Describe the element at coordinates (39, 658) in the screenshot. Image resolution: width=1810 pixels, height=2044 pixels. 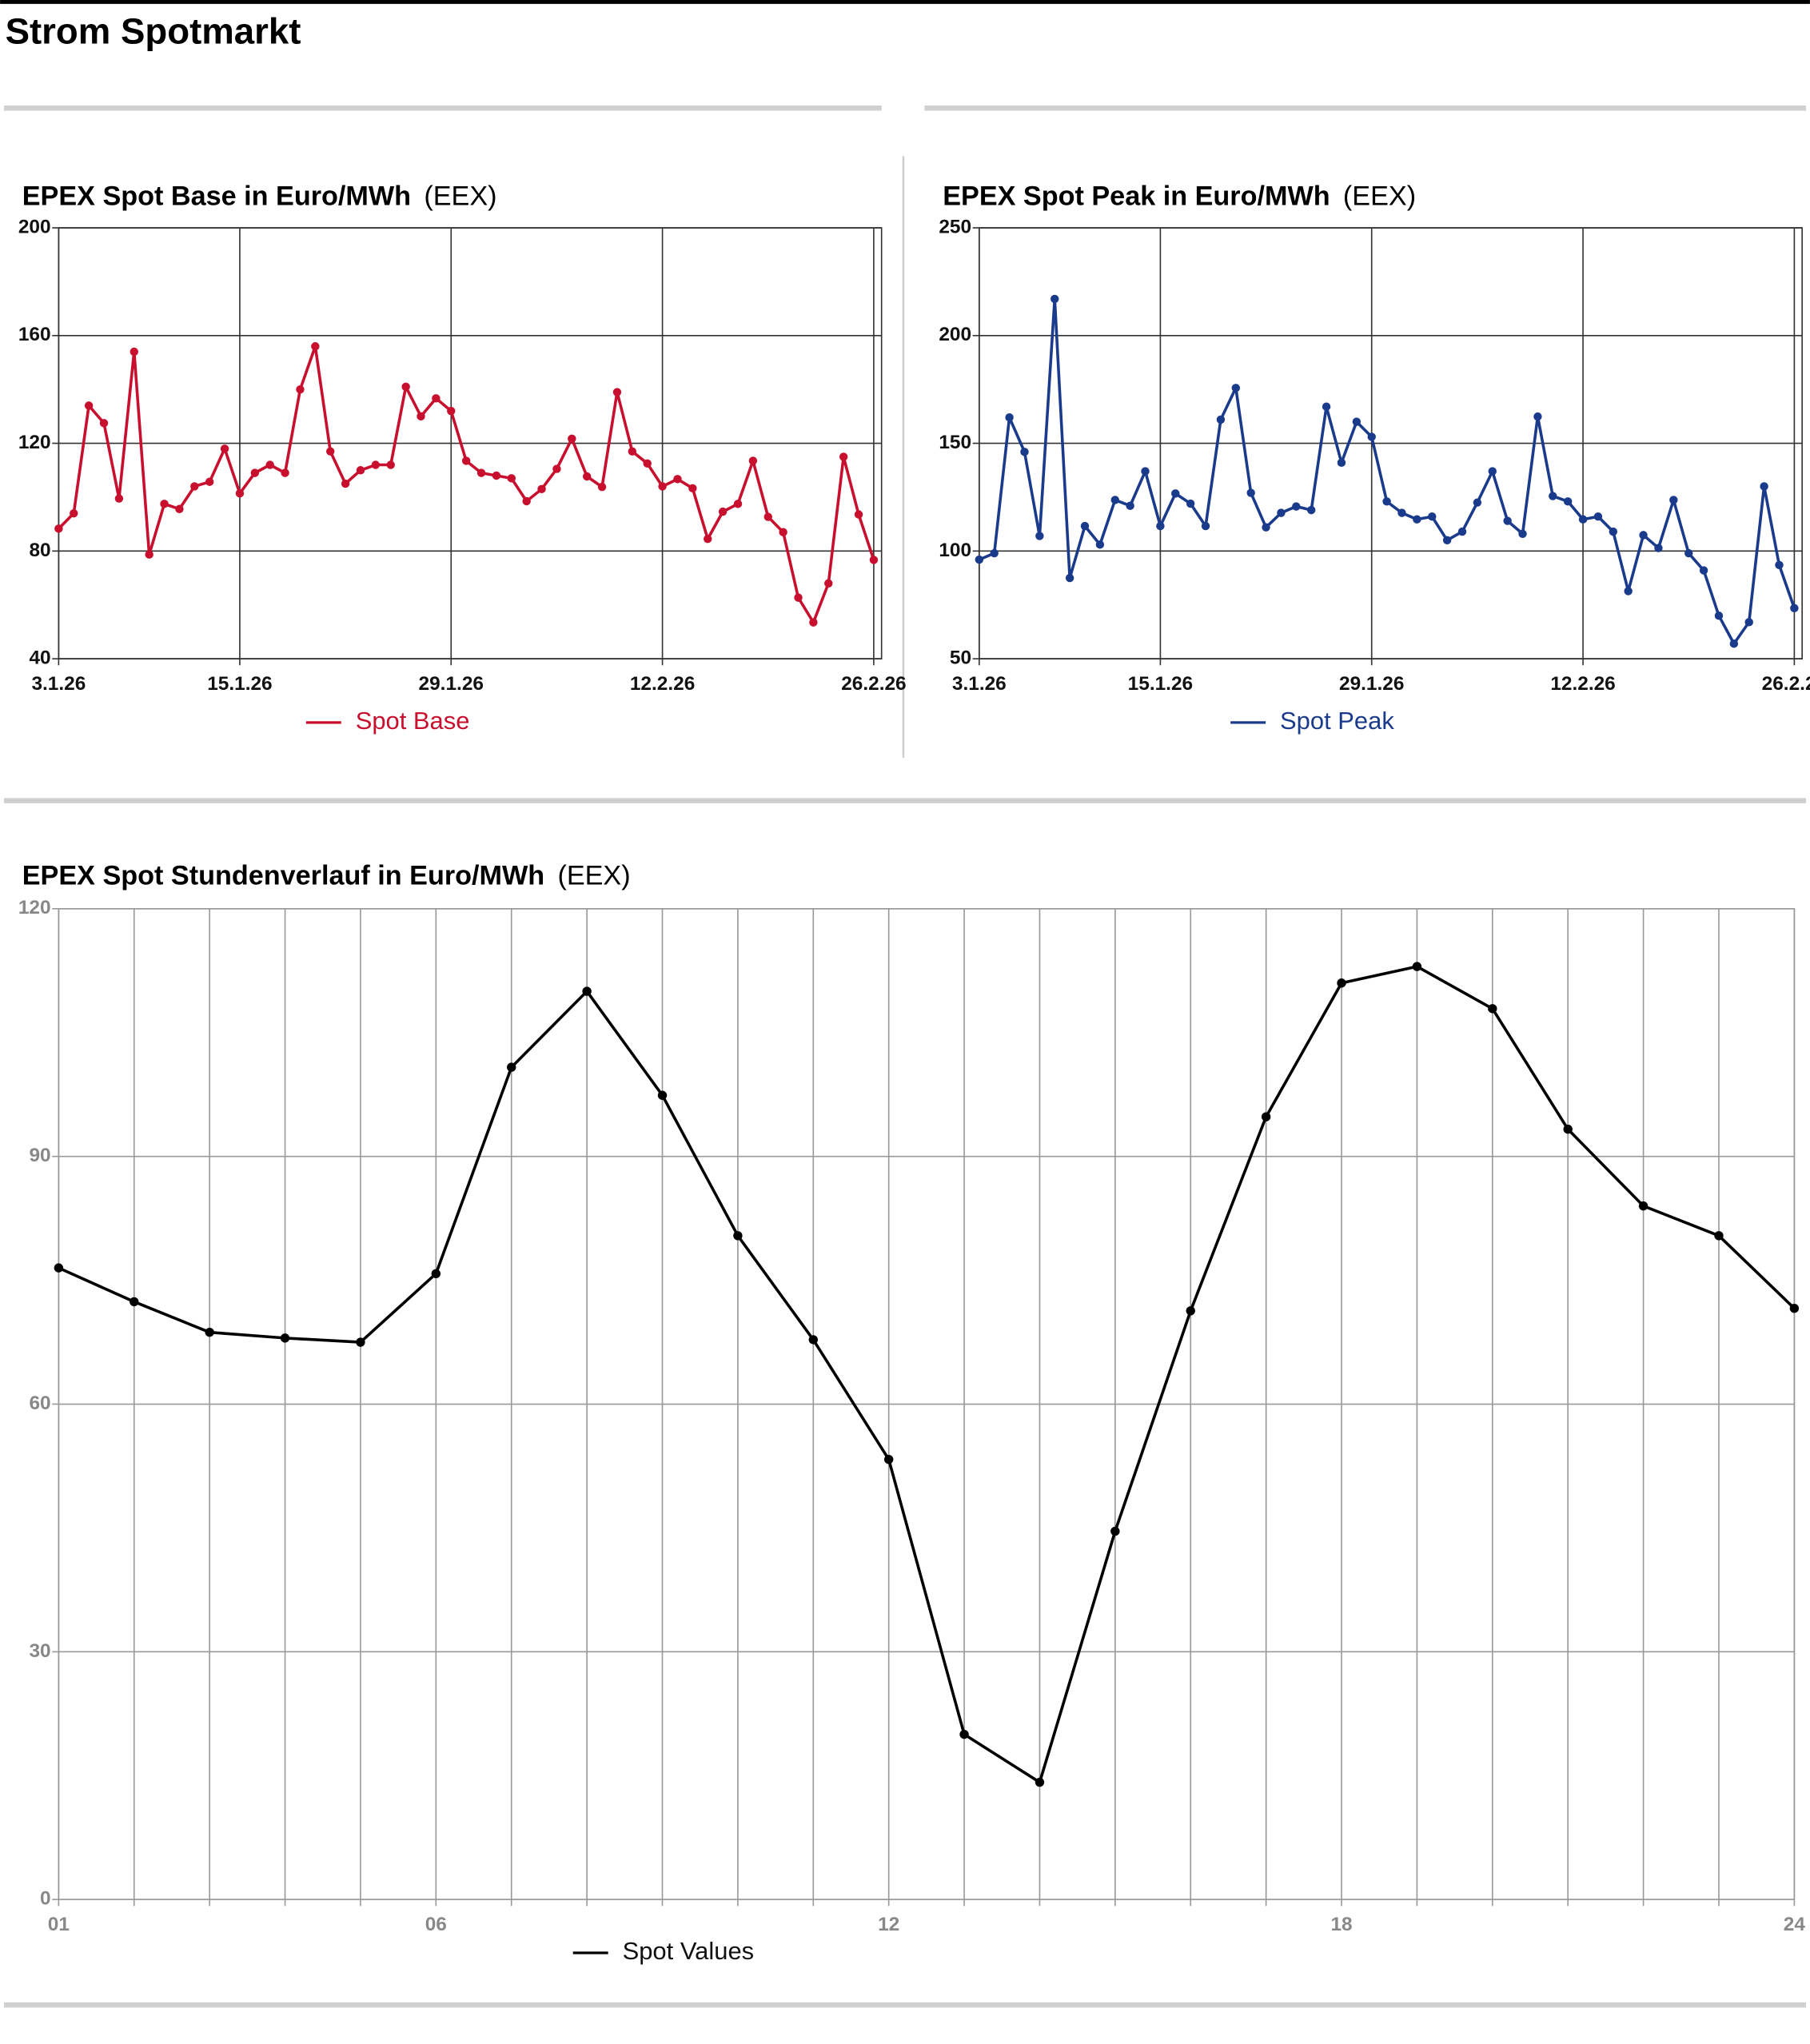
I see `y-tick-label: 40` at that location.